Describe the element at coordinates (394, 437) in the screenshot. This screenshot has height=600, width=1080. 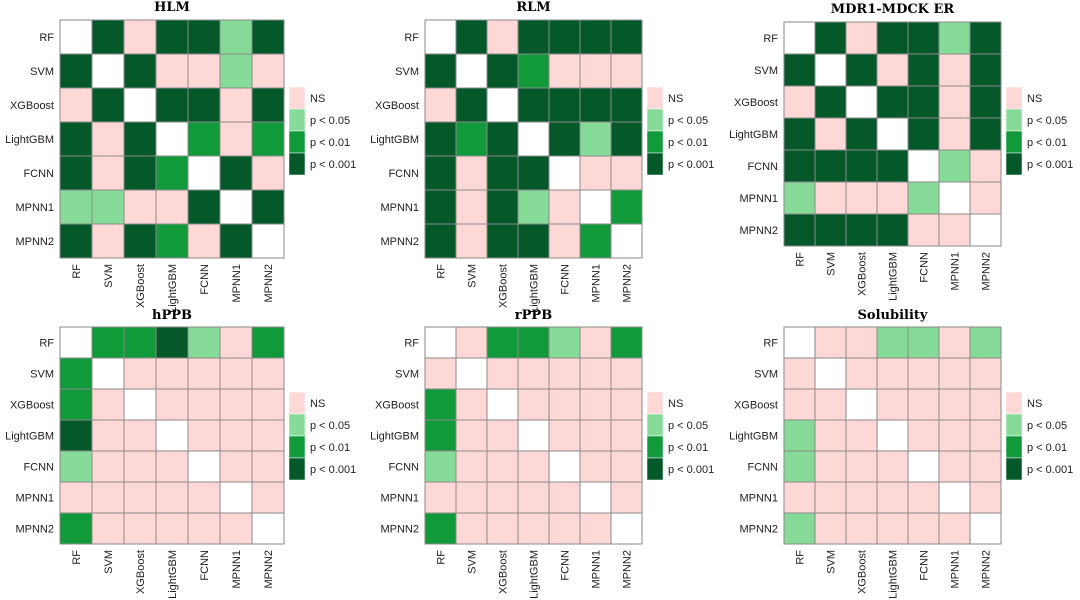
I see `row-label: LightGBM` at that location.